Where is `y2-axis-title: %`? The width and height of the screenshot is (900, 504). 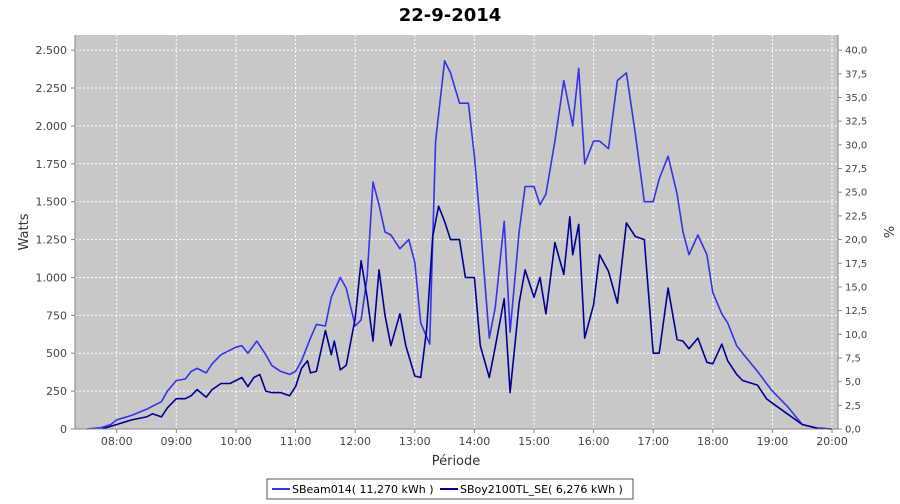 y2-axis-title: % is located at coordinates (887, 232).